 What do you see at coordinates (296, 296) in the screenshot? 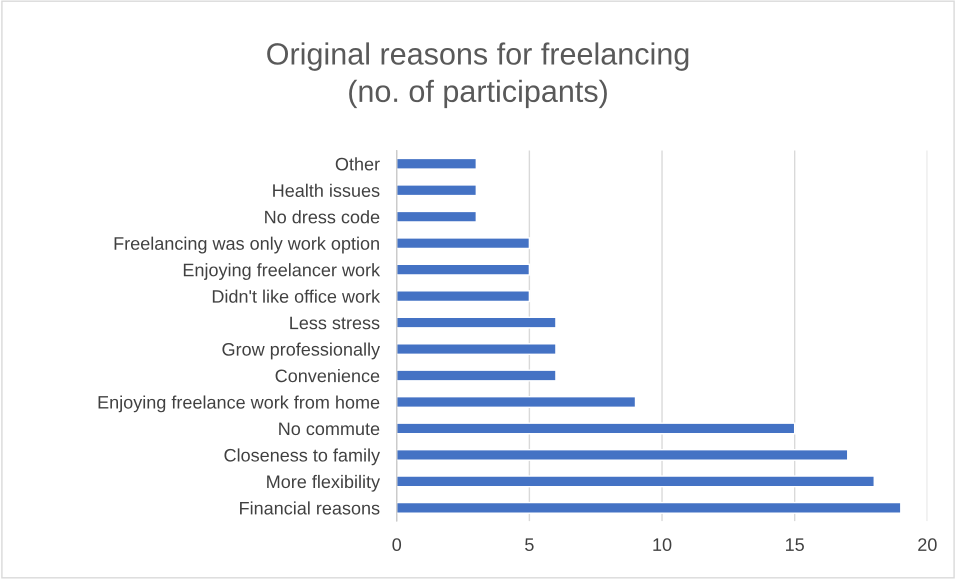
I see `y-tick-label: Didn't like office work` at bounding box center [296, 296].